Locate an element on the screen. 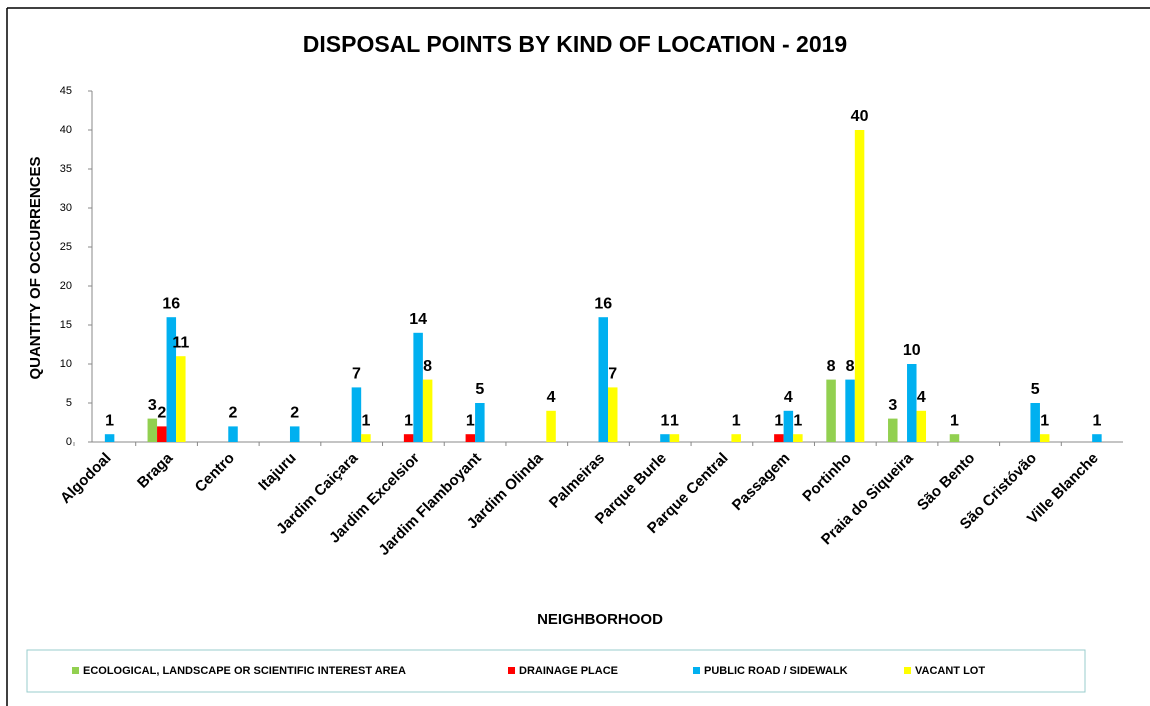  y-tick-label: 30 is located at coordinates (66, 208).